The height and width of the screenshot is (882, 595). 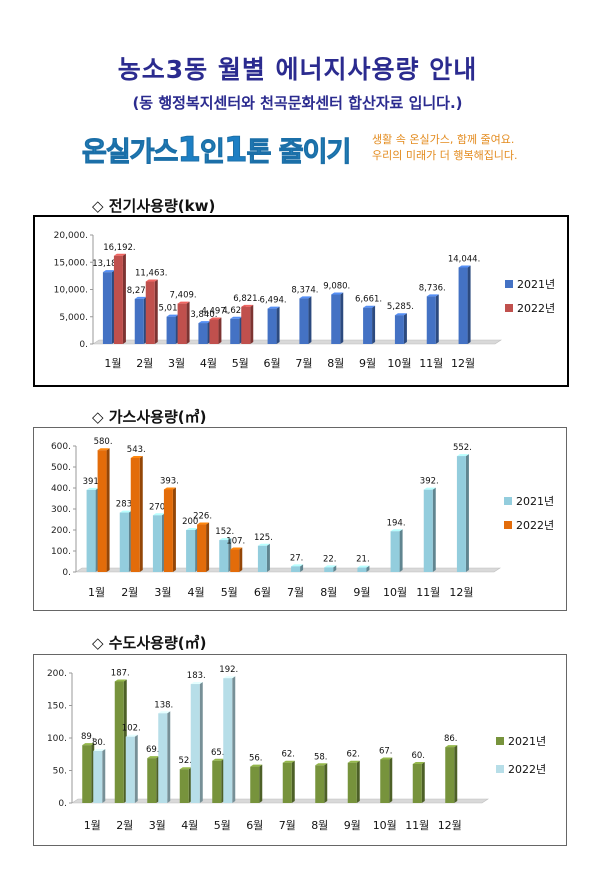 I want to click on x-tick-label: 12월, so click(x=461, y=592).